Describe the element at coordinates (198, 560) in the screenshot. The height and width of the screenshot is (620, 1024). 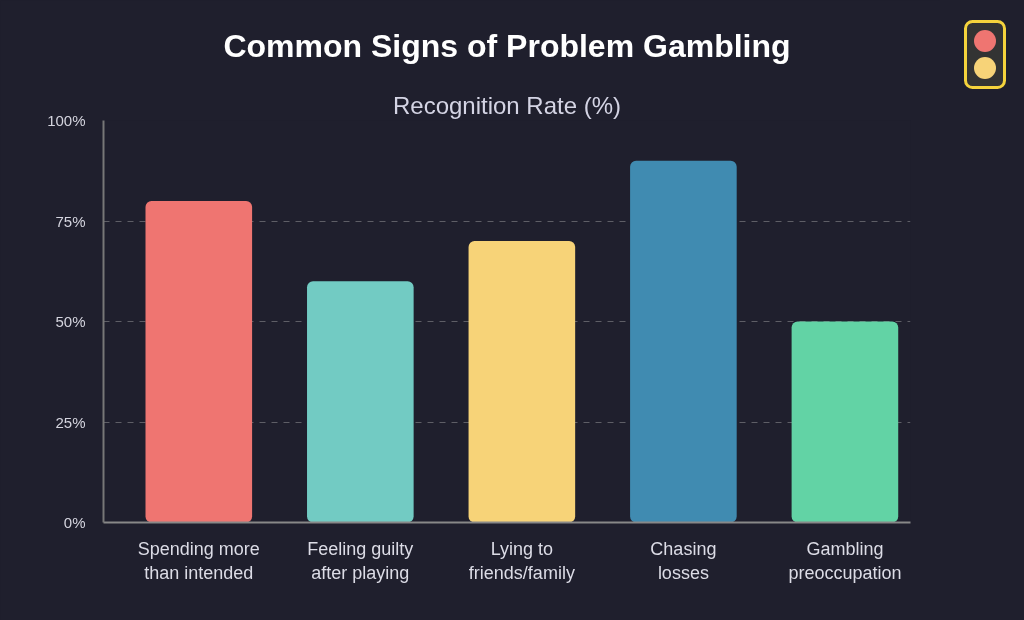
I see `x-tick-label: Spending more than intended` at that location.